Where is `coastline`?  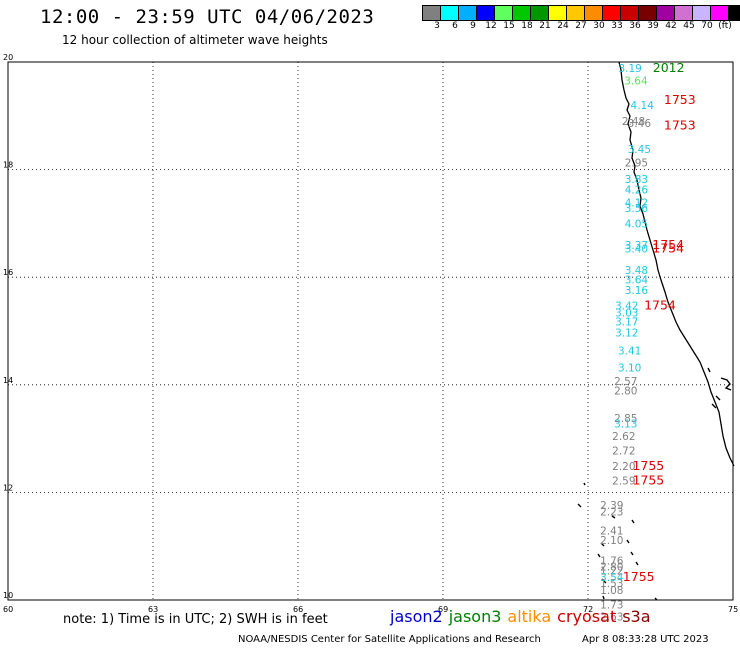 coastline is located at coordinates (676, 264).